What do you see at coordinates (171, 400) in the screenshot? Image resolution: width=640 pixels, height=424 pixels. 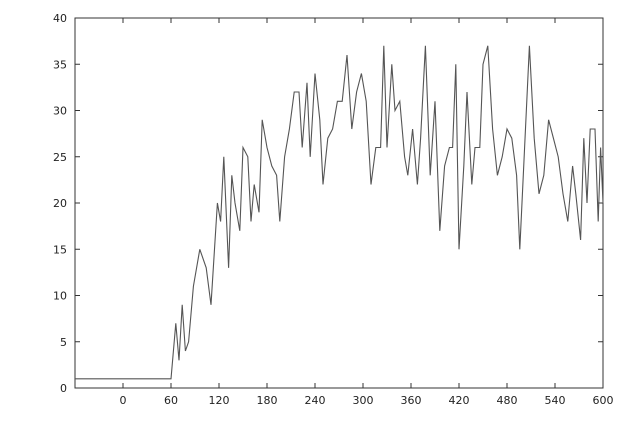 I see `x-tick-label: 60` at bounding box center [171, 400].